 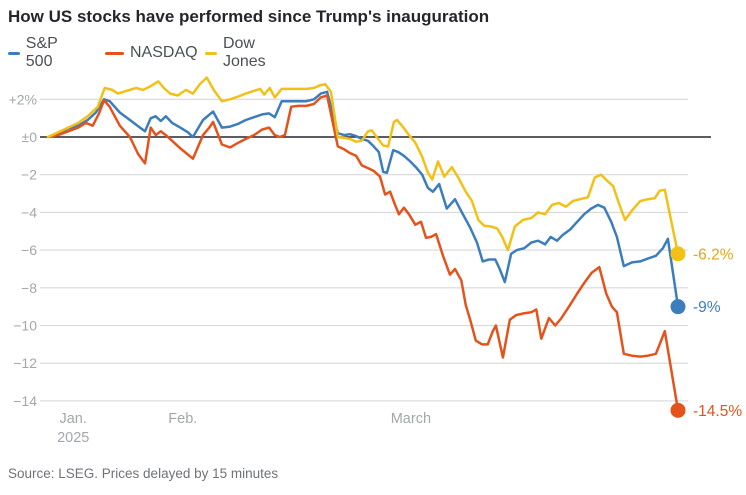 I want to click on legend-label: NASDAQ, so click(x=164, y=52).